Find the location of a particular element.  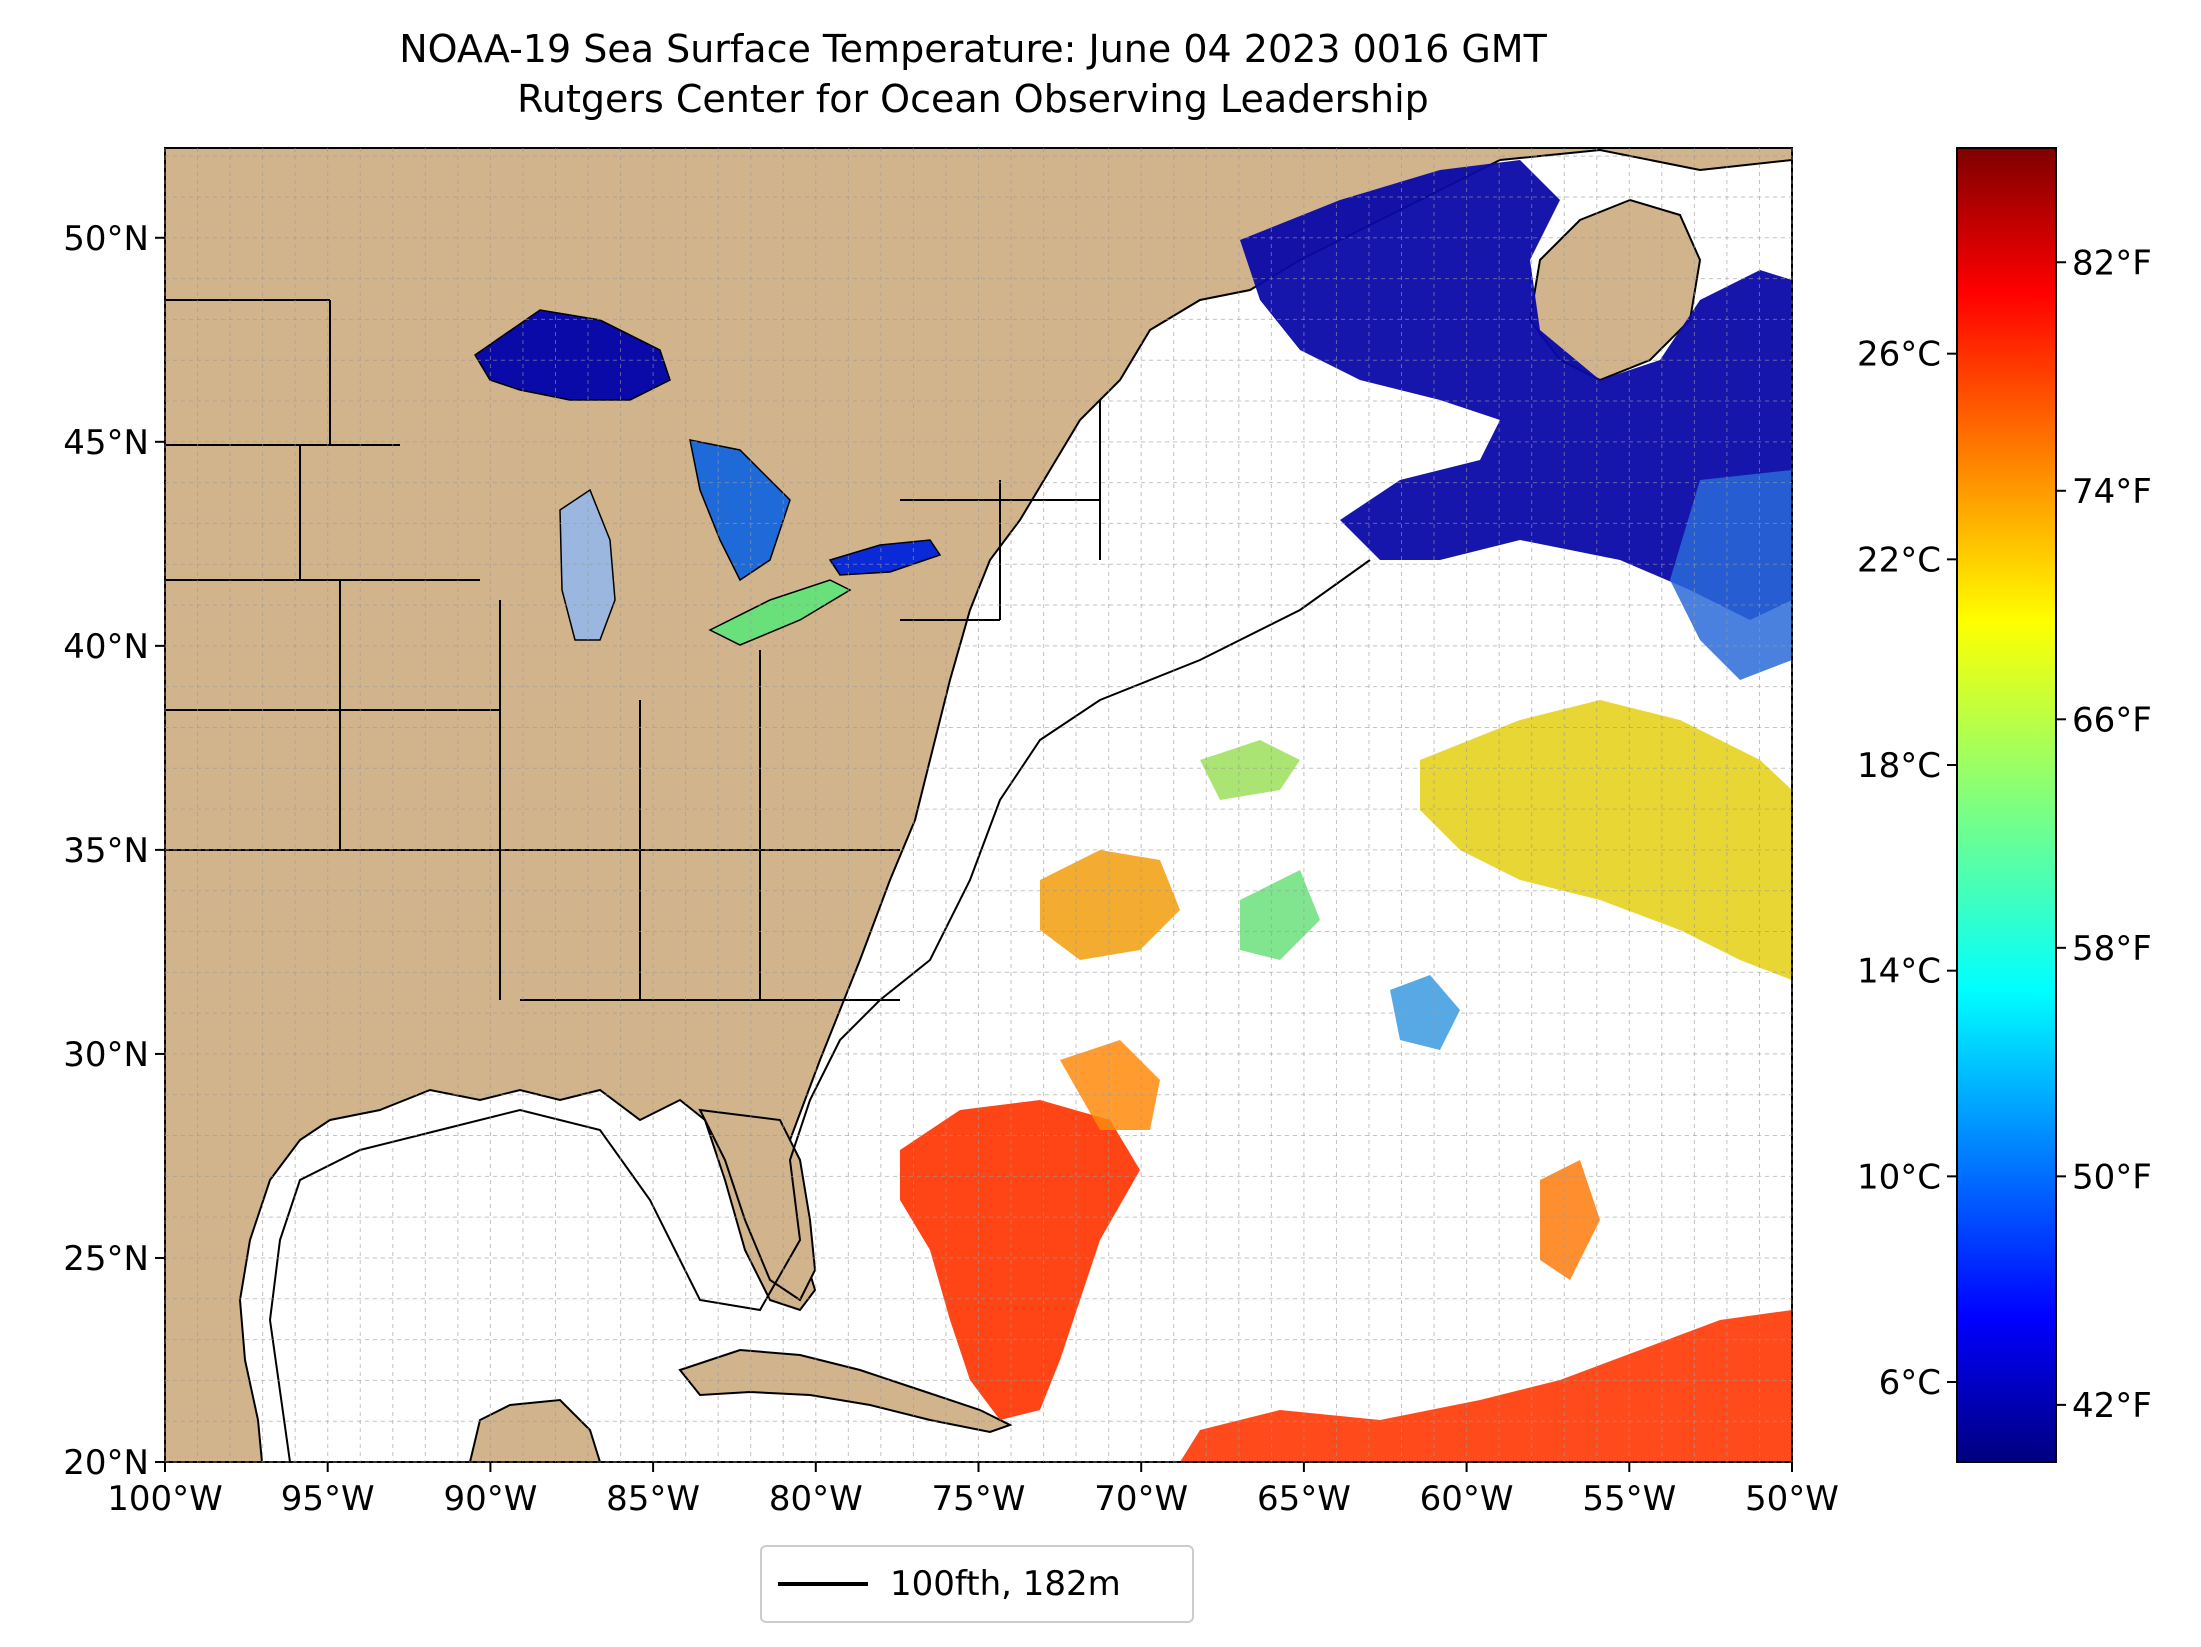

sst-green-patch-north is located at coordinates (1250, 770).